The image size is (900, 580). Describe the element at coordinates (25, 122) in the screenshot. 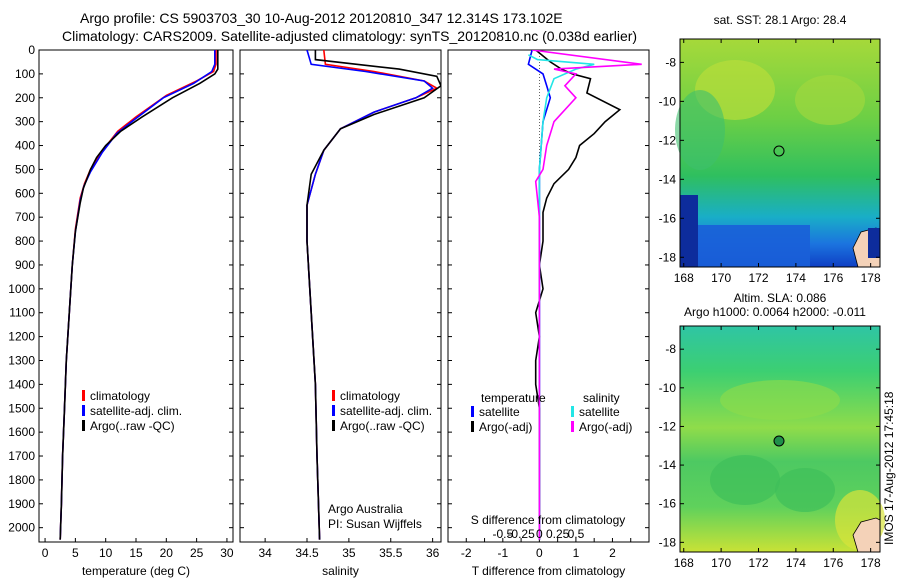

I see `y-tick-label: 300` at that location.